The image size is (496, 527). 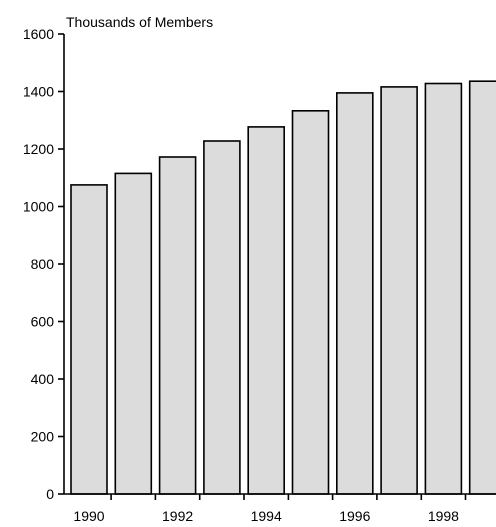 I want to click on bar-1998, so click(x=443, y=288).